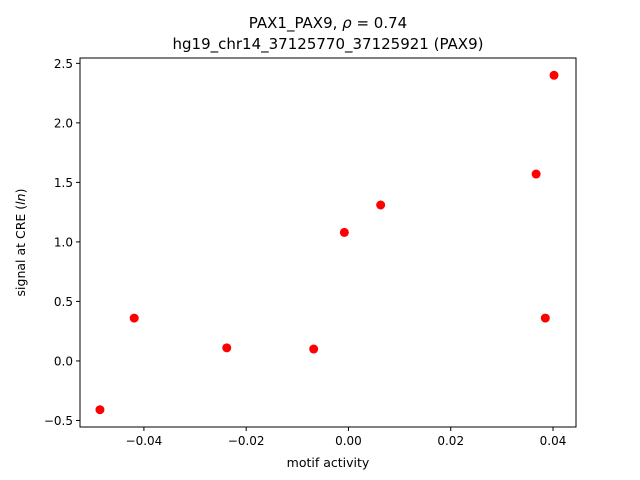  I want to click on y-tick-label: 2.0, so click(63, 123).